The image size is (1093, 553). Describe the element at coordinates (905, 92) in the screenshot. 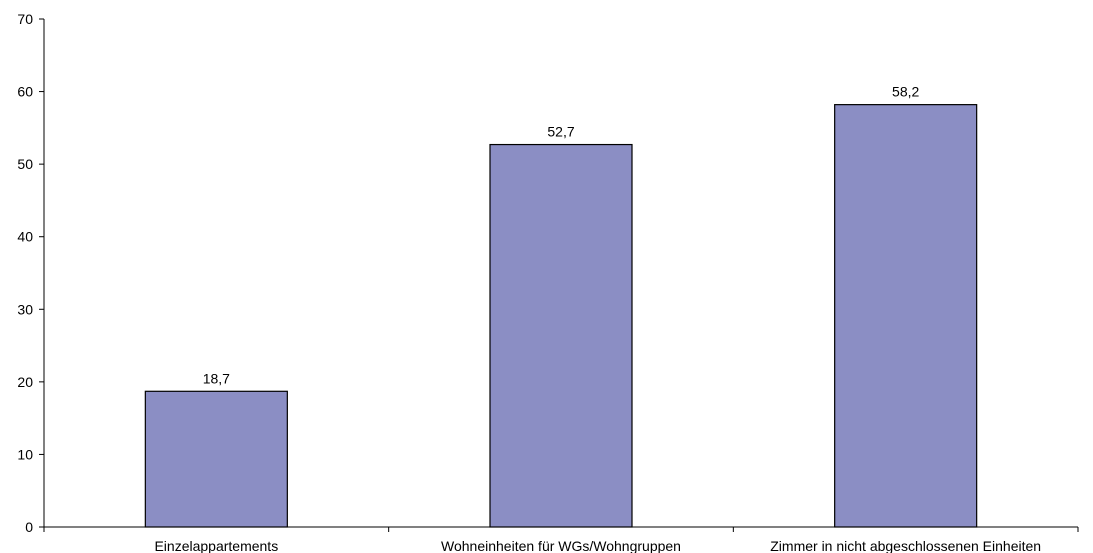

I see `data-label-3: 58,2` at that location.